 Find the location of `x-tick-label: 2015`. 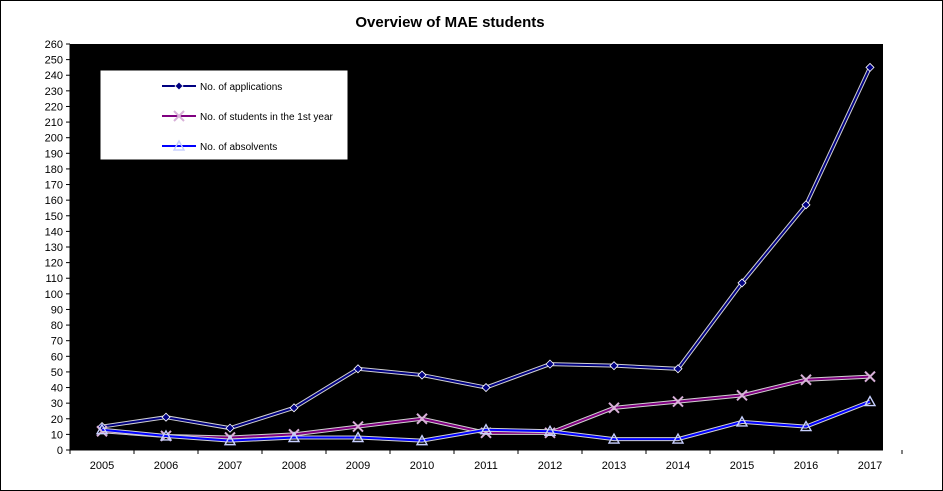

x-tick-label: 2015 is located at coordinates (742, 466).